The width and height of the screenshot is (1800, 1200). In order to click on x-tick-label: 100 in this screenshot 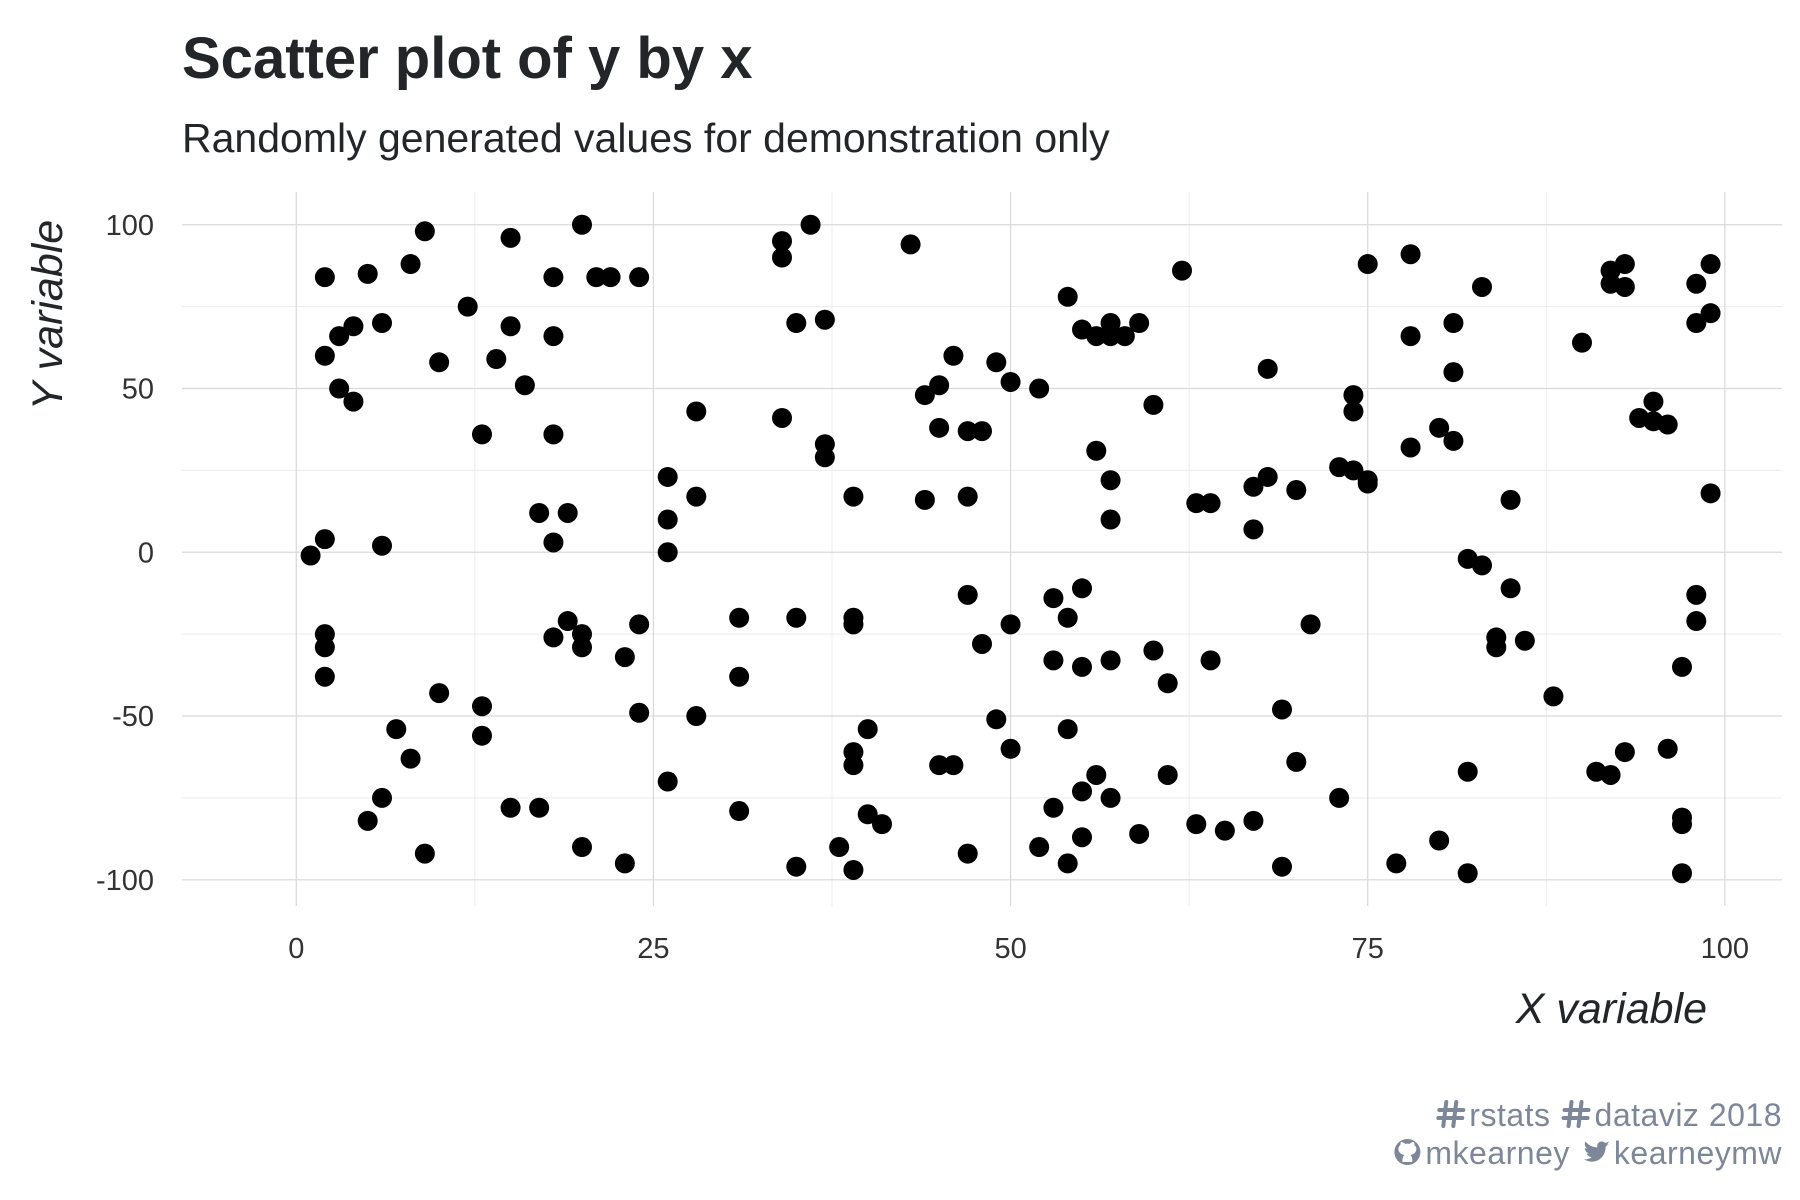, I will do `click(1725, 949)`.